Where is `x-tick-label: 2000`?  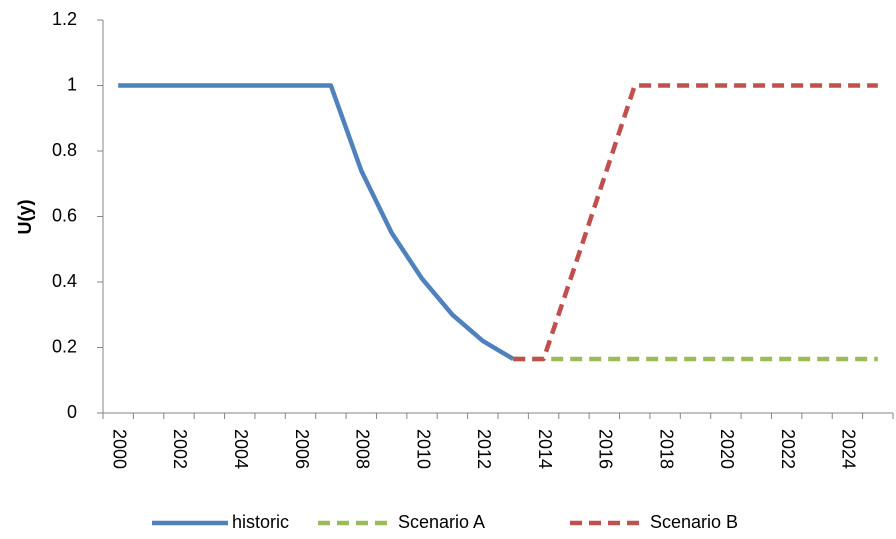 x-tick-label: 2000 is located at coordinates (119, 449).